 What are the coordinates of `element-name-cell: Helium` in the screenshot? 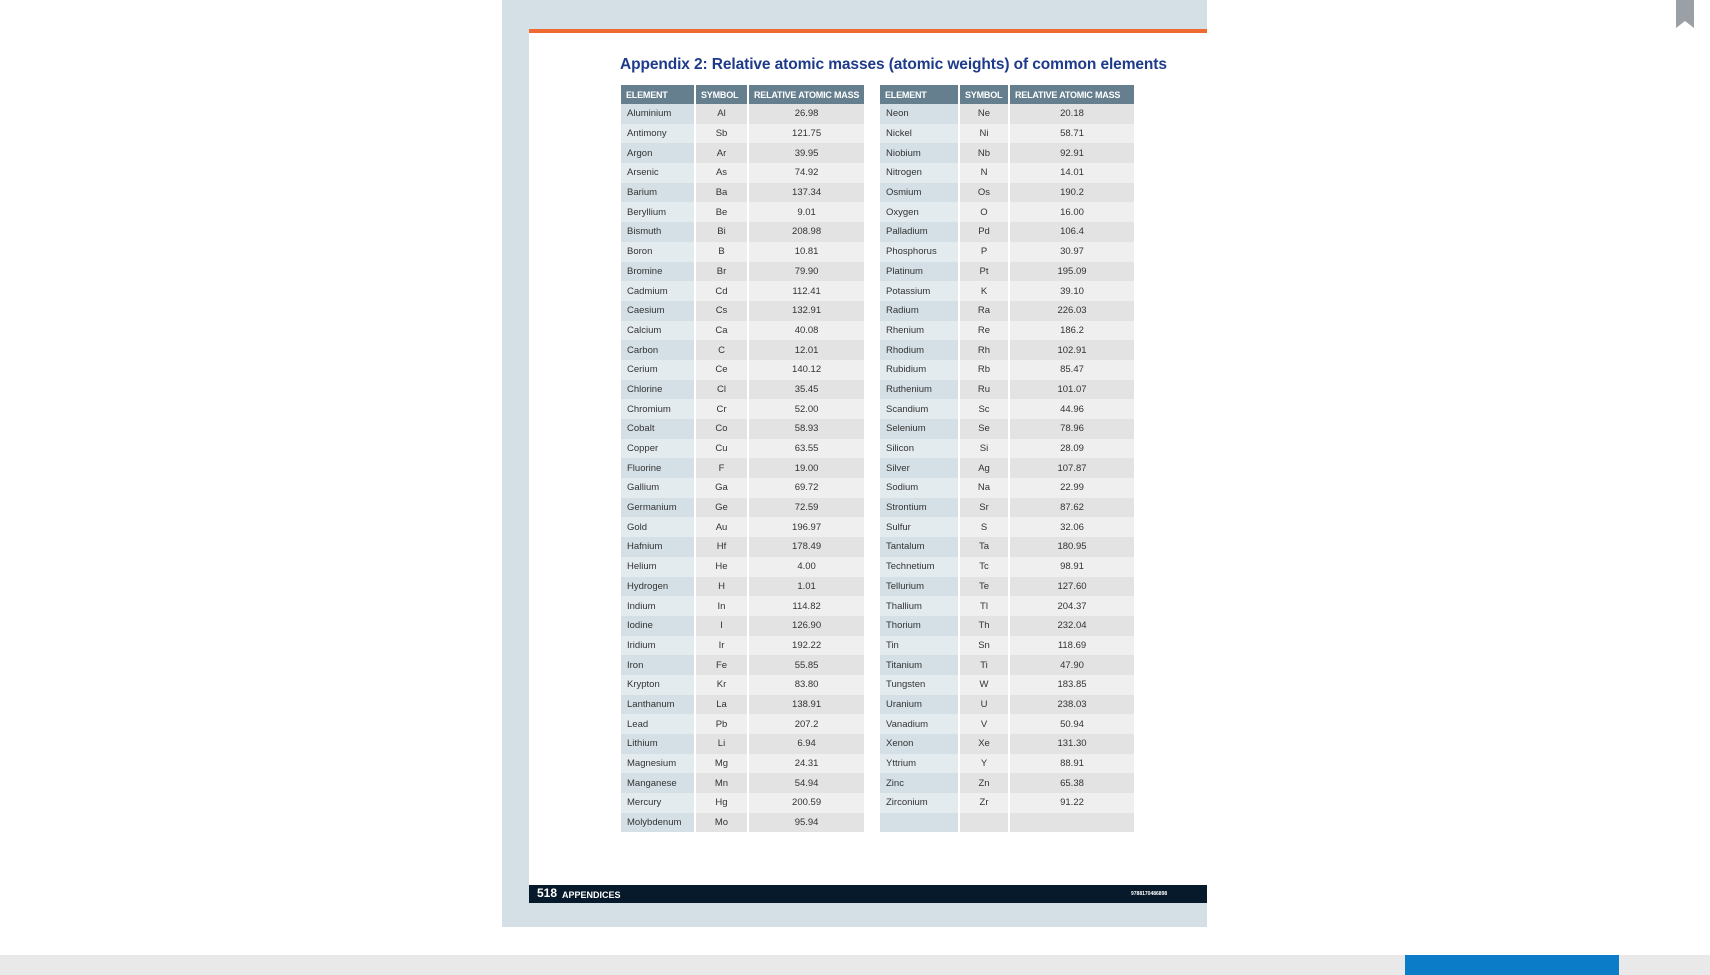 It's located at (657, 566).